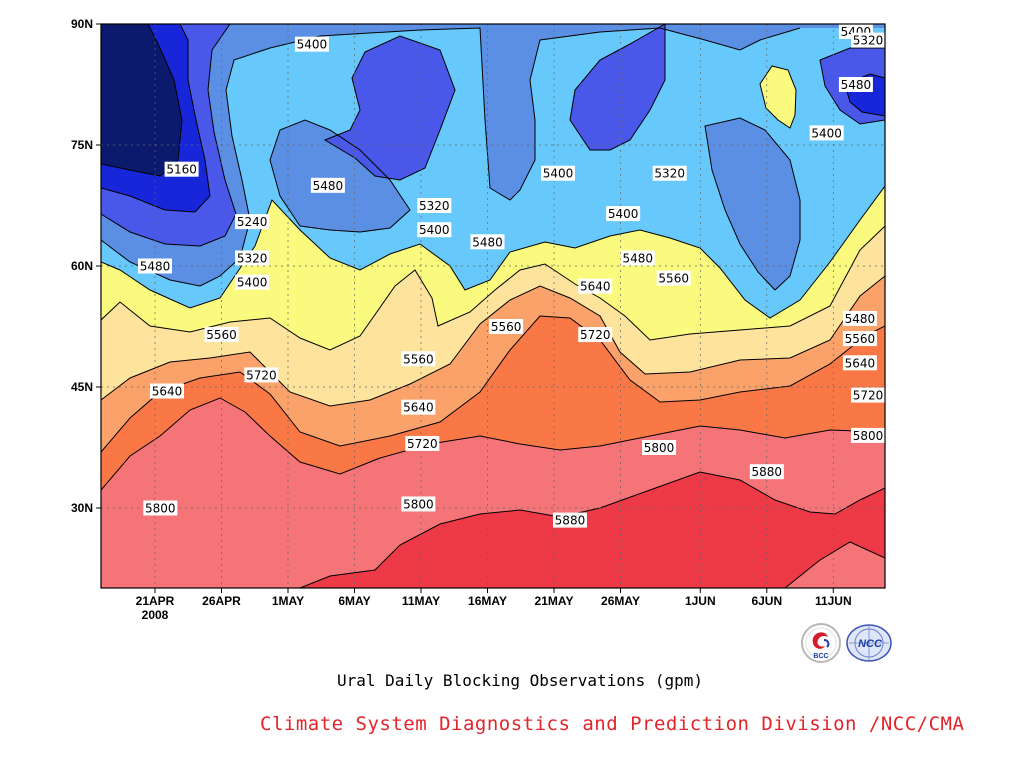  What do you see at coordinates (252, 222) in the screenshot?
I see `contour-label: 5240` at bounding box center [252, 222].